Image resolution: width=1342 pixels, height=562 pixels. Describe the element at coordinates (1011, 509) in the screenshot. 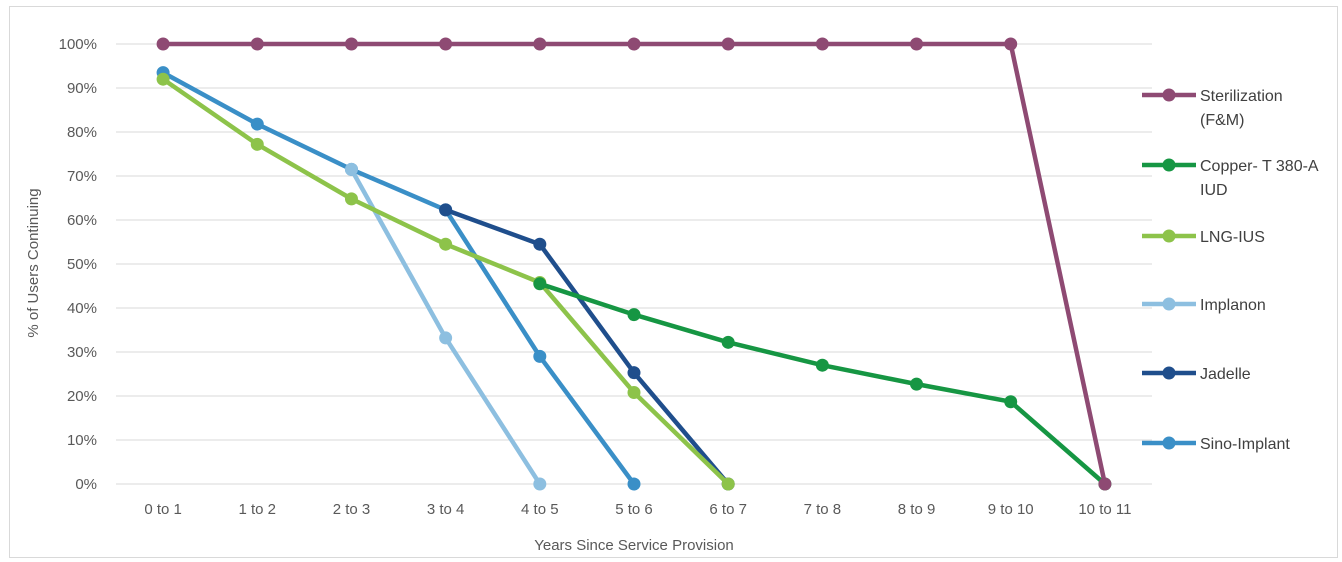

I see `x-tick-label: 9 to 10` at that location.